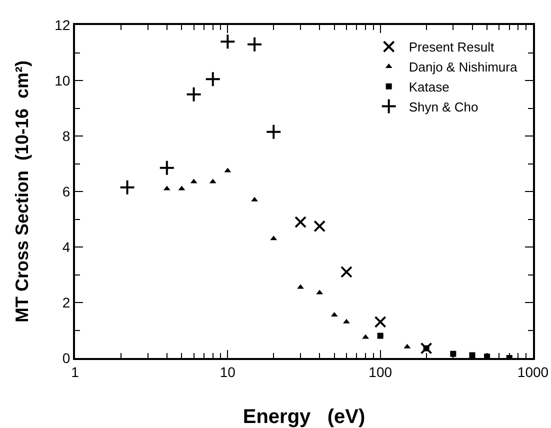 This screenshot has height=428, width=551. I want to click on legend-label: Danjo & Nishimura, so click(463, 67).